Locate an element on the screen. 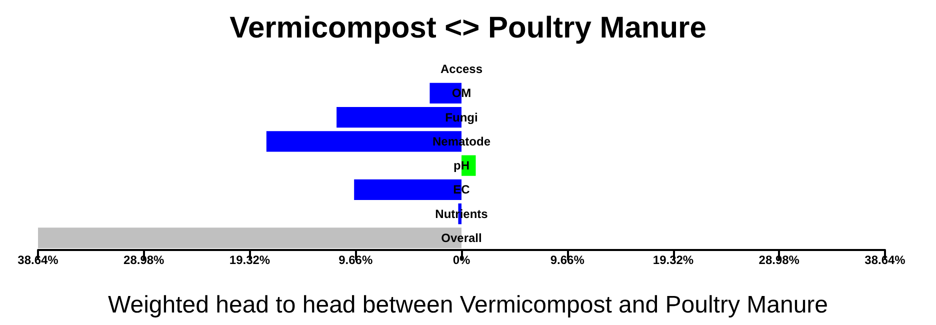 This screenshot has height=325, width=936. y-tick-label: Fungi is located at coordinates (461, 117).